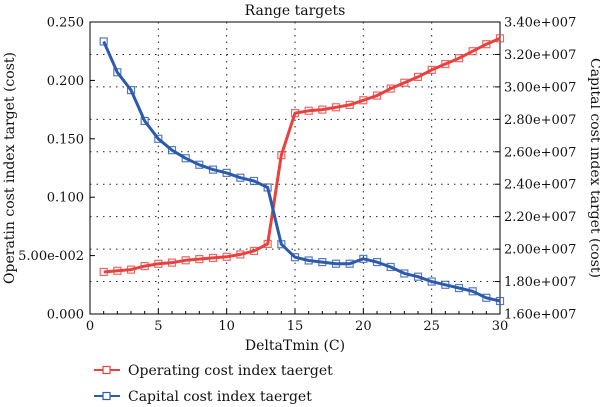 Image resolution: width=600 pixels, height=407 pixels. Describe the element at coordinates (540, 315) in the screenshot. I see `right-y-tick-label: 1.60e+007` at that location.